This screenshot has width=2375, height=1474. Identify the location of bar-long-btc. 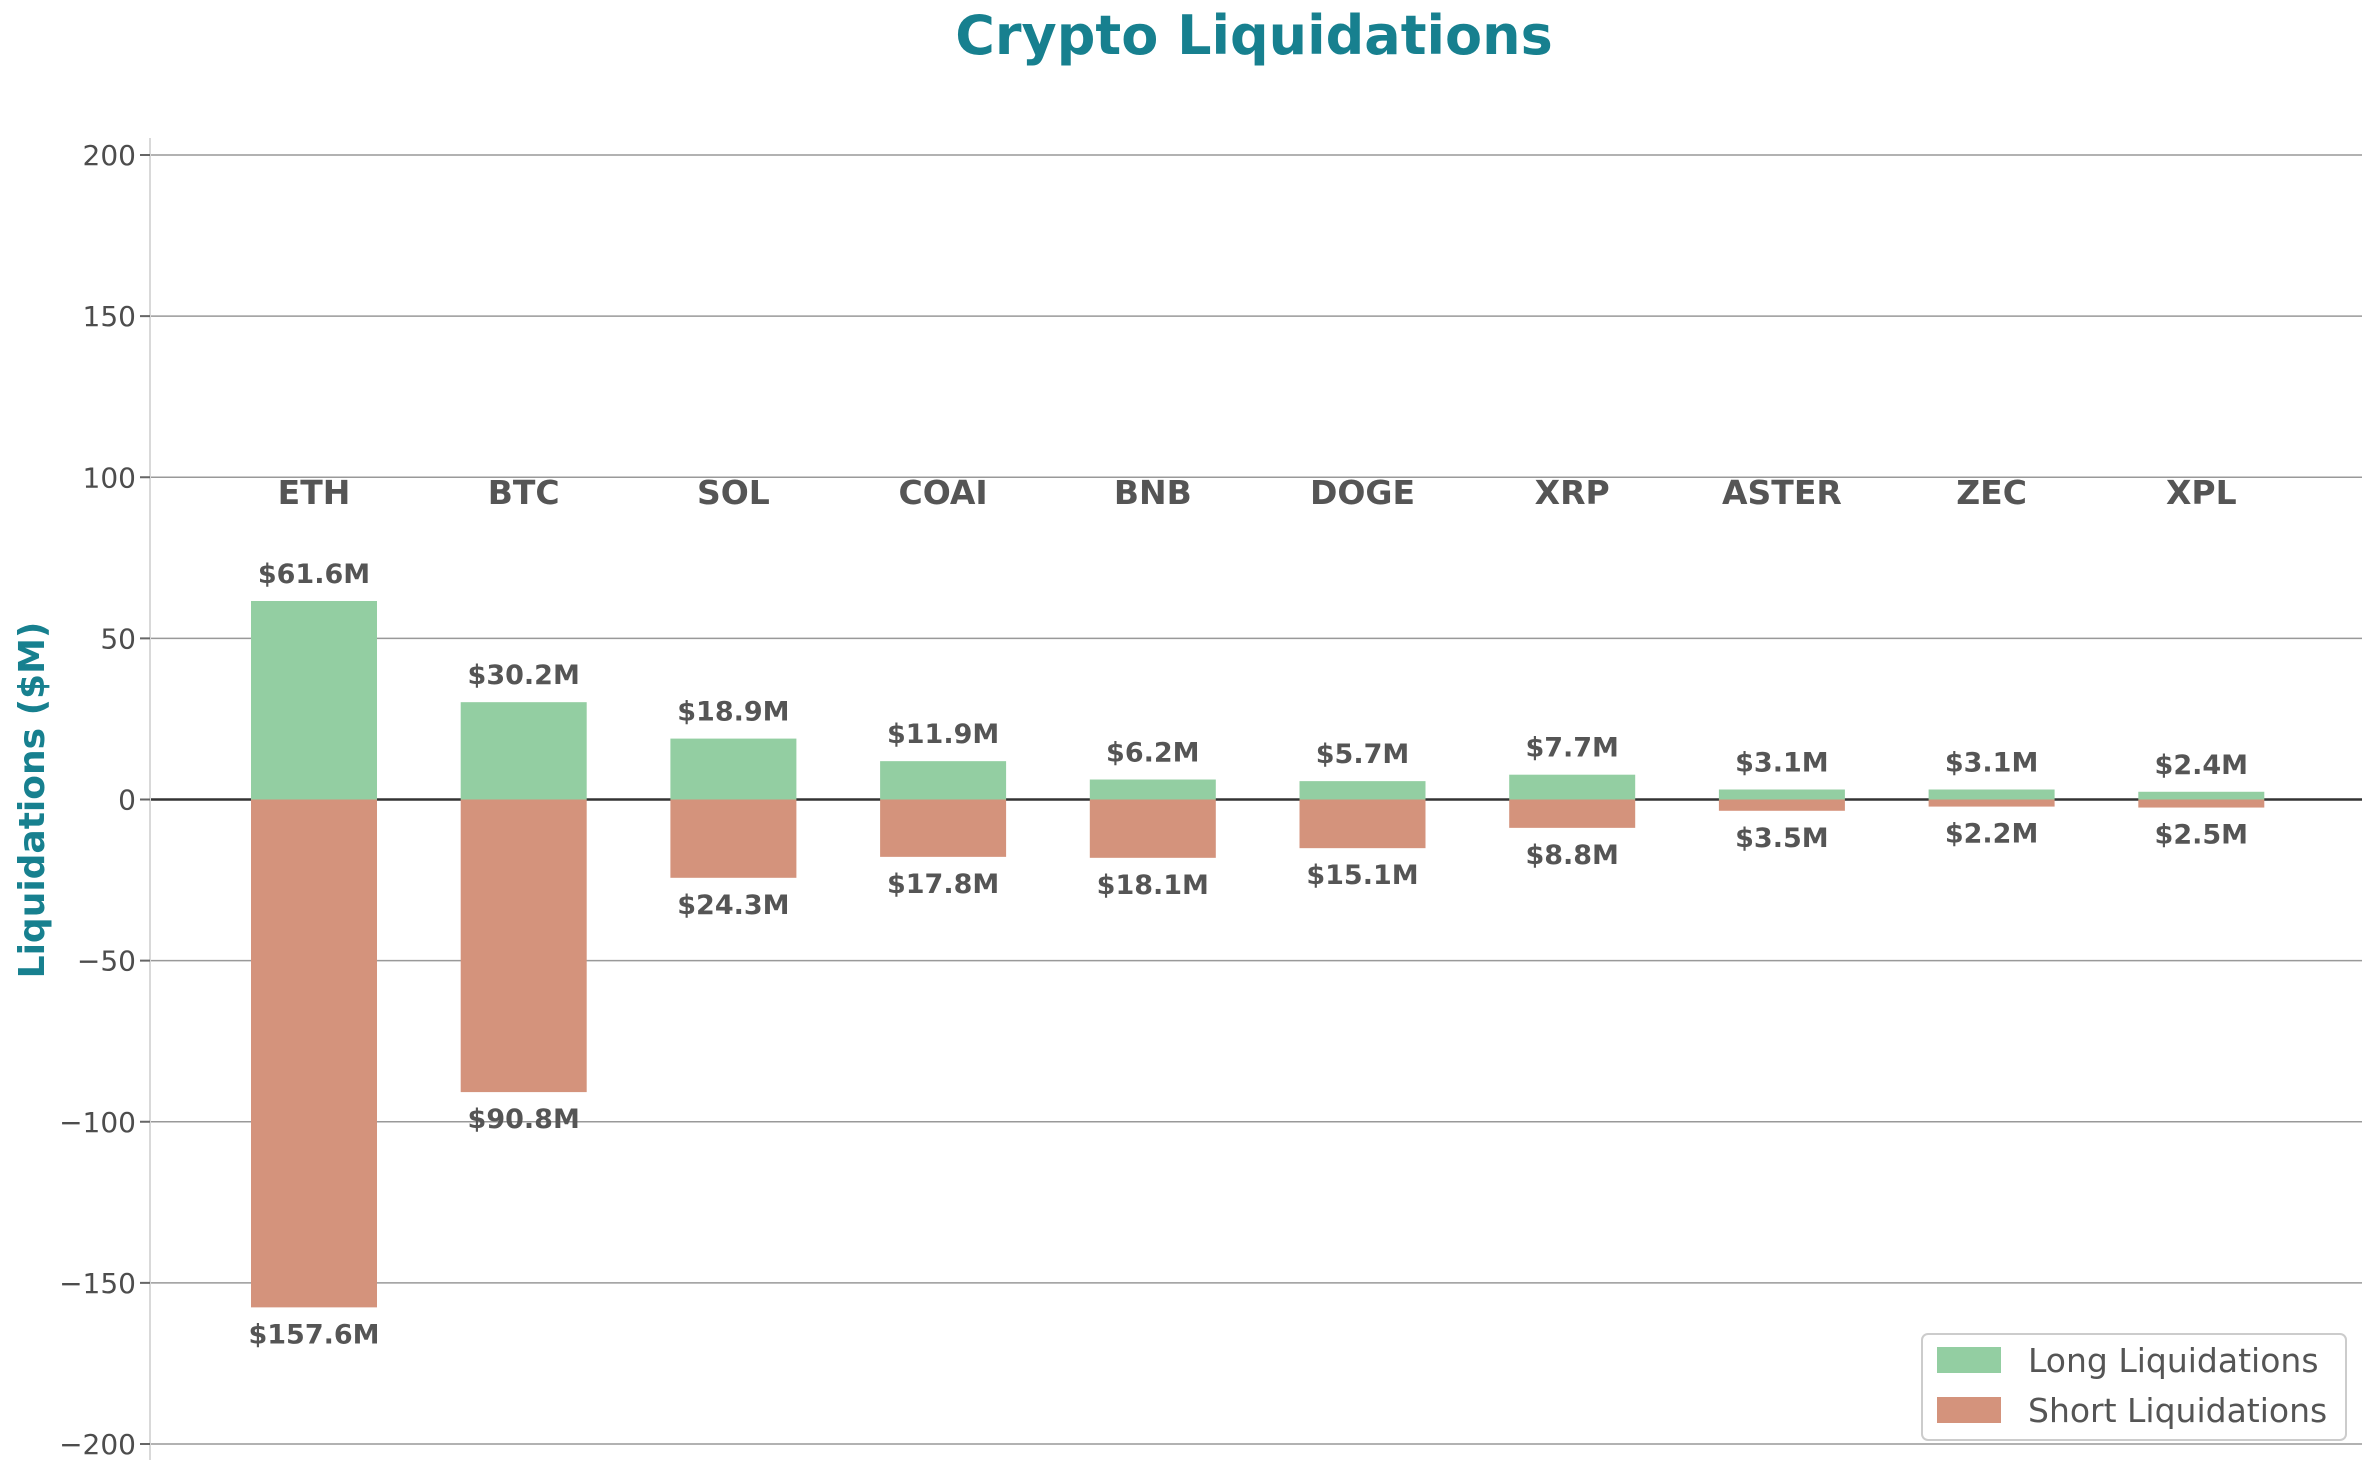
(523, 751).